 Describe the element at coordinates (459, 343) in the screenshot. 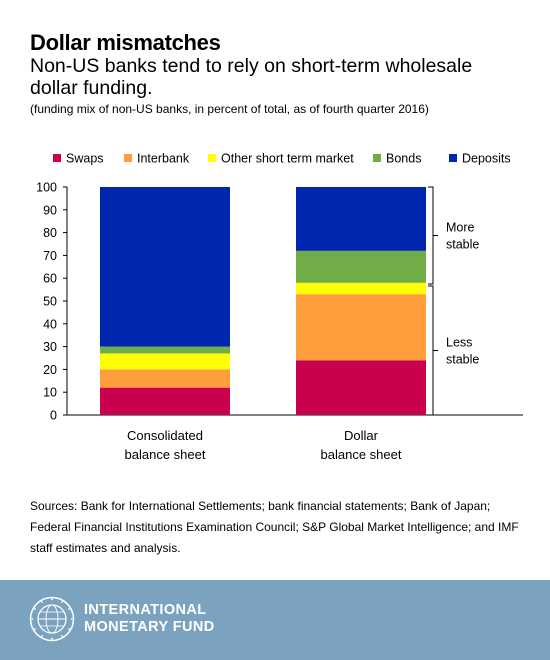

I see `annotation-less-stable-line1: Less` at that location.